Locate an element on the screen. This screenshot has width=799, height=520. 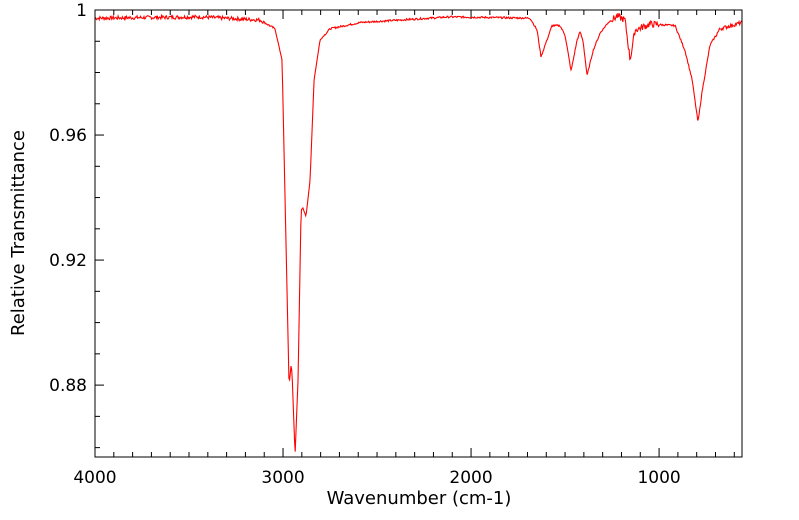
y-tick-label: 0.96 is located at coordinates (68, 136).